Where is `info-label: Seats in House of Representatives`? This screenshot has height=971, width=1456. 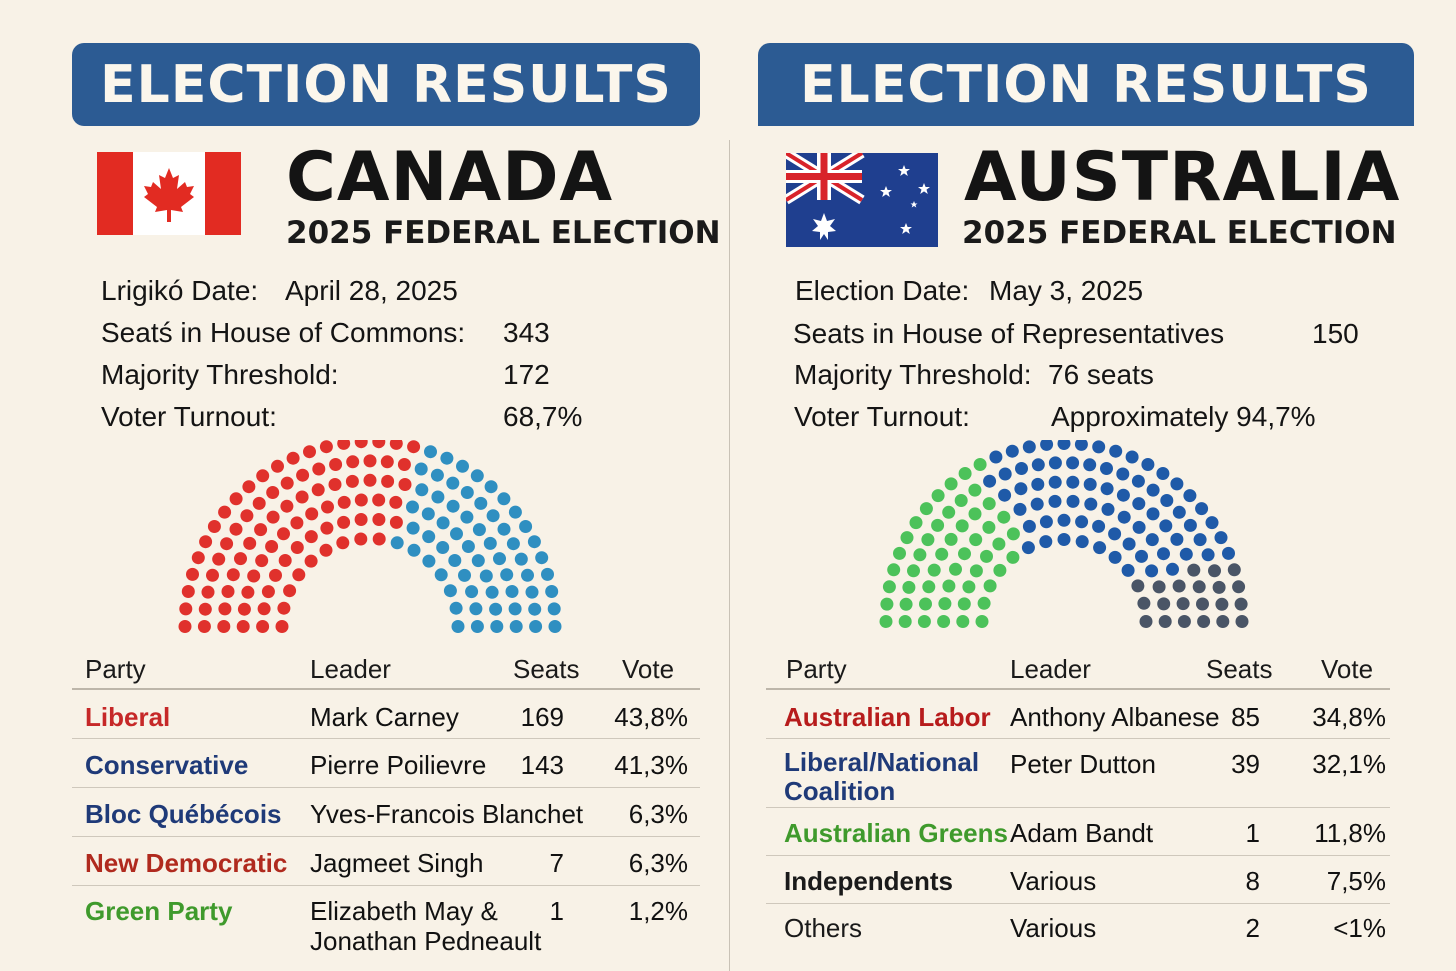 info-label: Seats in House of Representatives is located at coordinates (1009, 333).